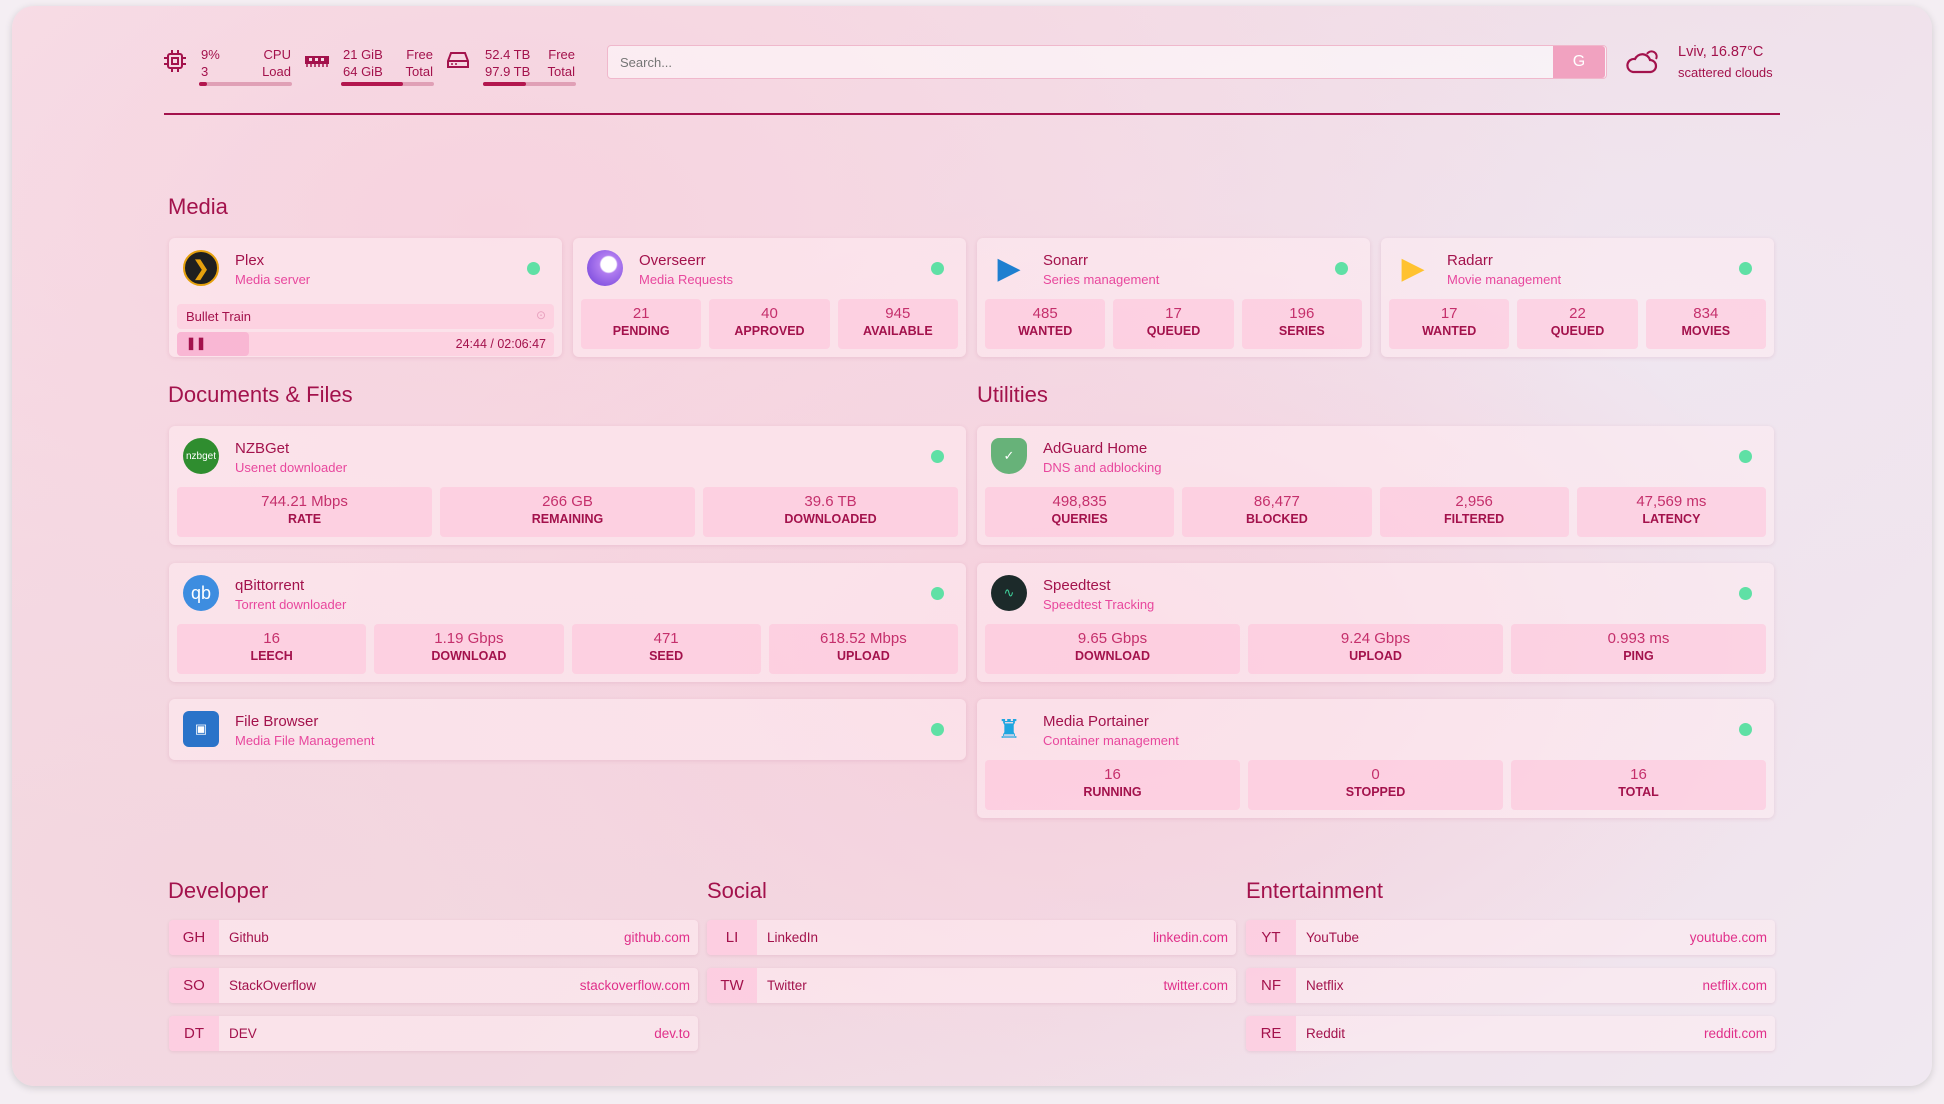  Describe the element at coordinates (1474, 512) in the screenshot. I see `stat-filtered: 2,956 FILTERED` at that location.